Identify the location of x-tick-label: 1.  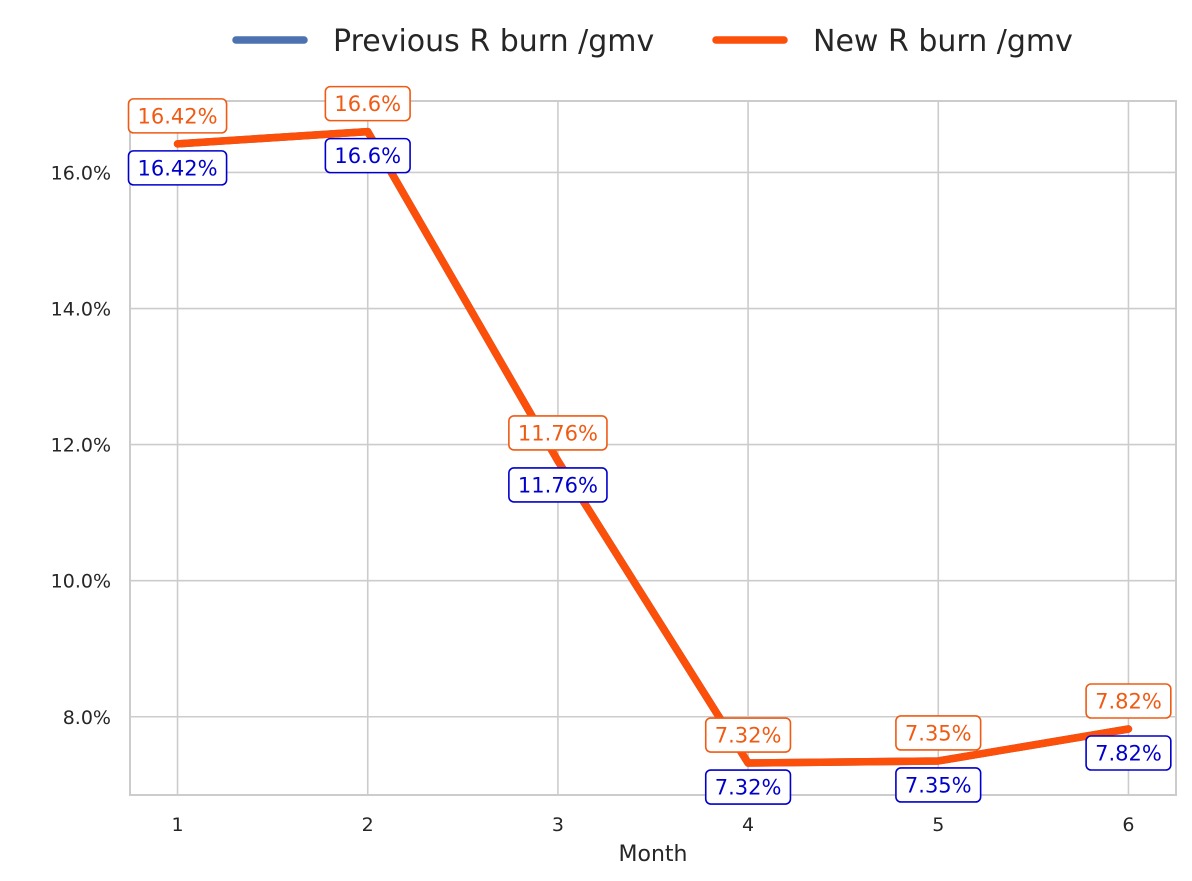
(177, 825).